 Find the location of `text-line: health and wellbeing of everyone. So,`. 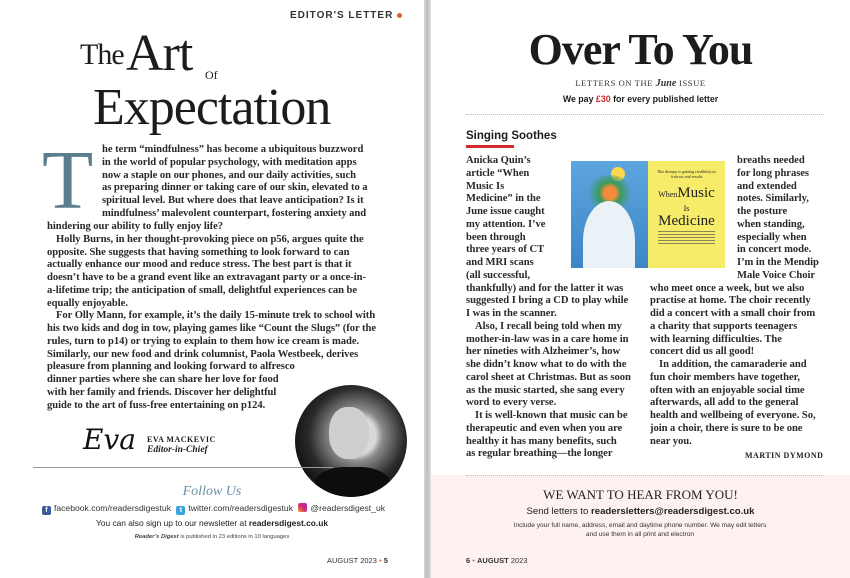

text-line: health and wellbeing of everyone. So, is located at coordinates (733, 415).